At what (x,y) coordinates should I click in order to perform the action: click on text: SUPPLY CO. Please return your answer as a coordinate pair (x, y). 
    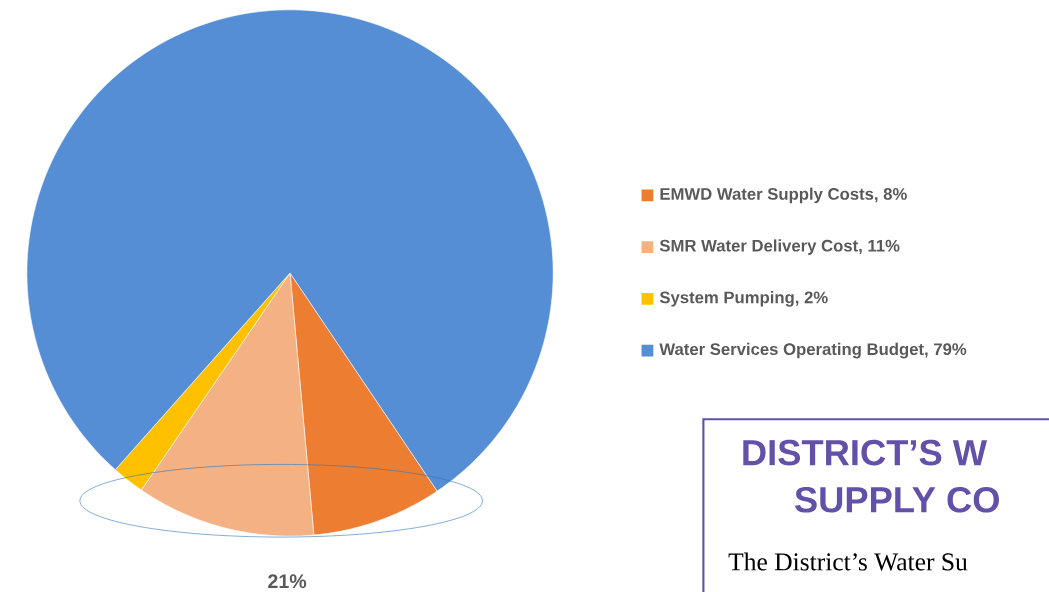
    Looking at the image, I should click on (896, 499).